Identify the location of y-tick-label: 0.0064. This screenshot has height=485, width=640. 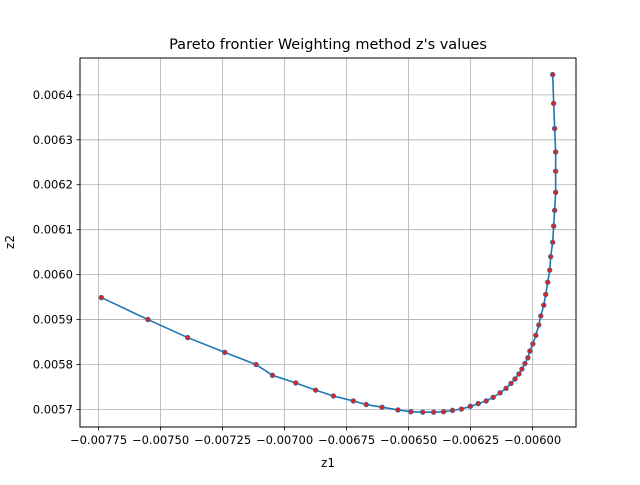
(53, 95).